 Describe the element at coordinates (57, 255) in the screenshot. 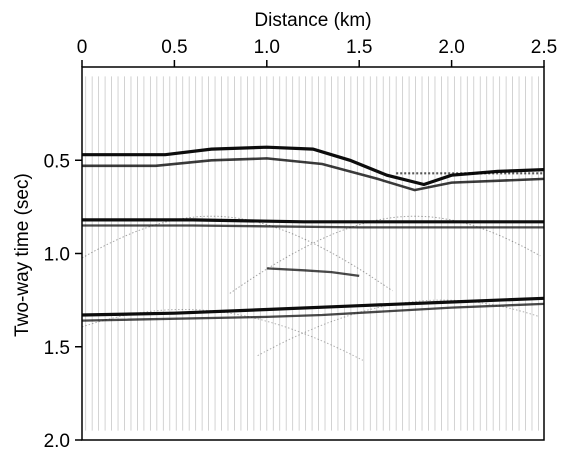

I see `y-tick-label: 1.0` at that location.